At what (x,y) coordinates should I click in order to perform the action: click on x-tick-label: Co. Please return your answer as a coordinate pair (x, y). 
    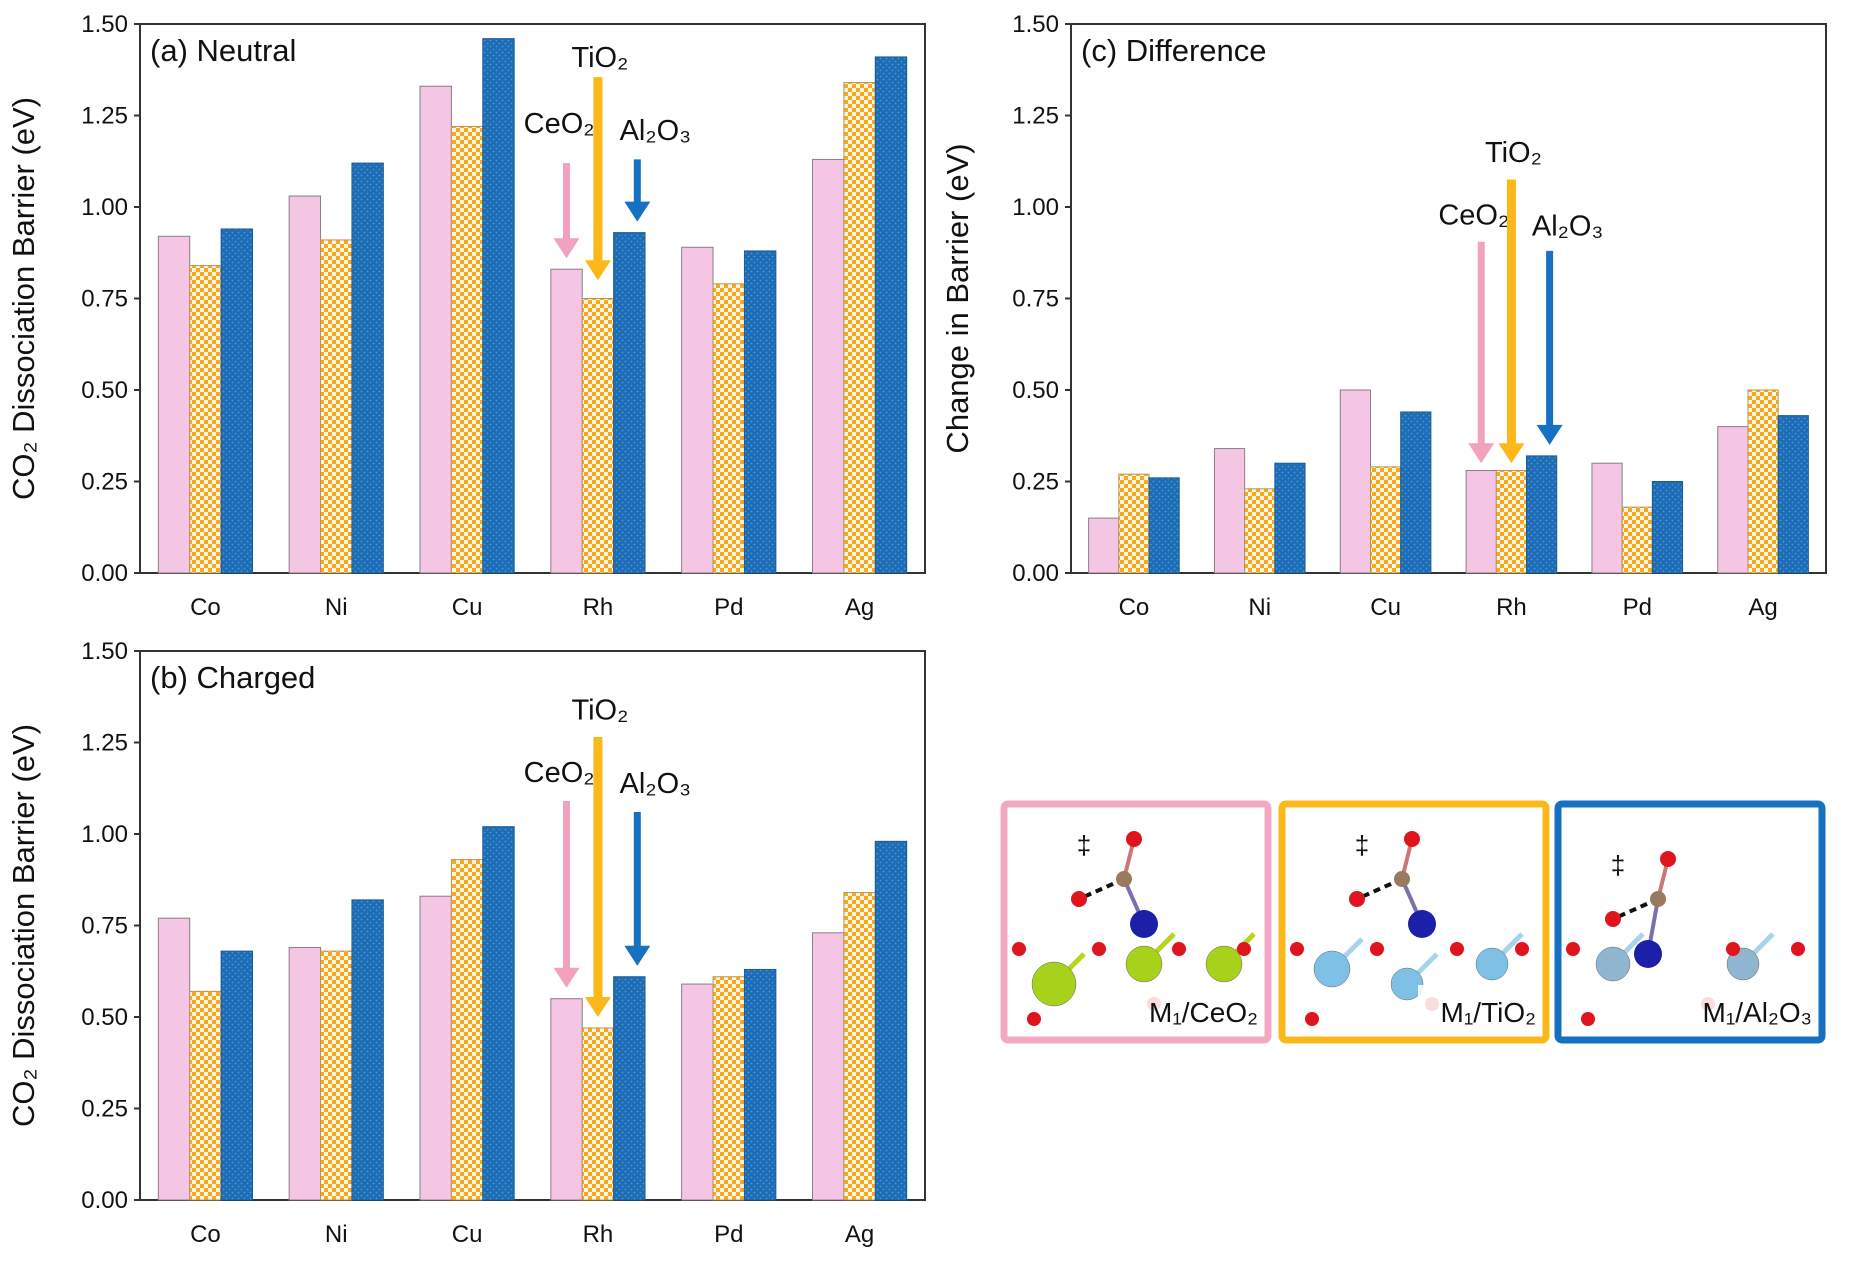
    Looking at the image, I should click on (205, 1234).